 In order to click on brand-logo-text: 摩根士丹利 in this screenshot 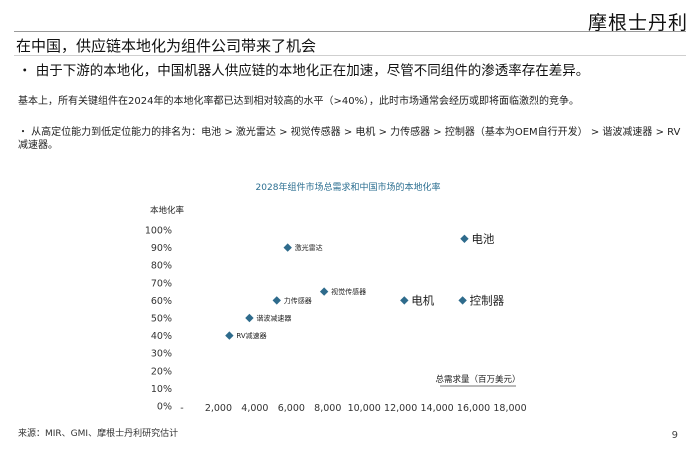, I will do `click(637, 23)`.